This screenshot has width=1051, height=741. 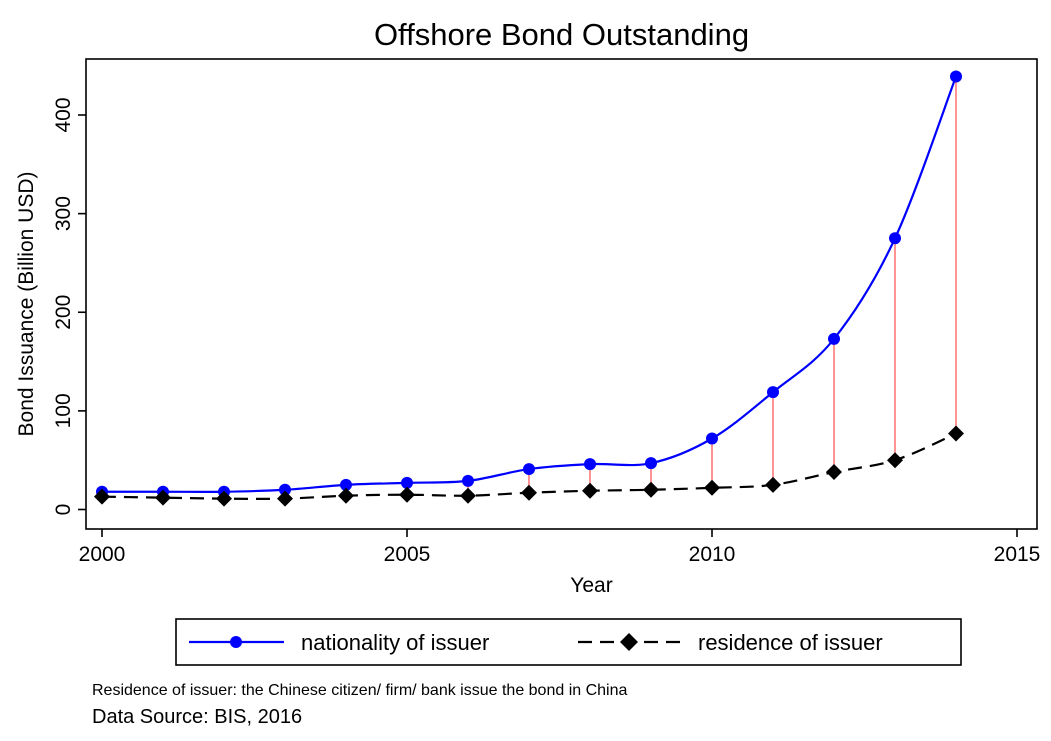 I want to click on legend-label-residence: residence of issuer, so click(x=790, y=642).